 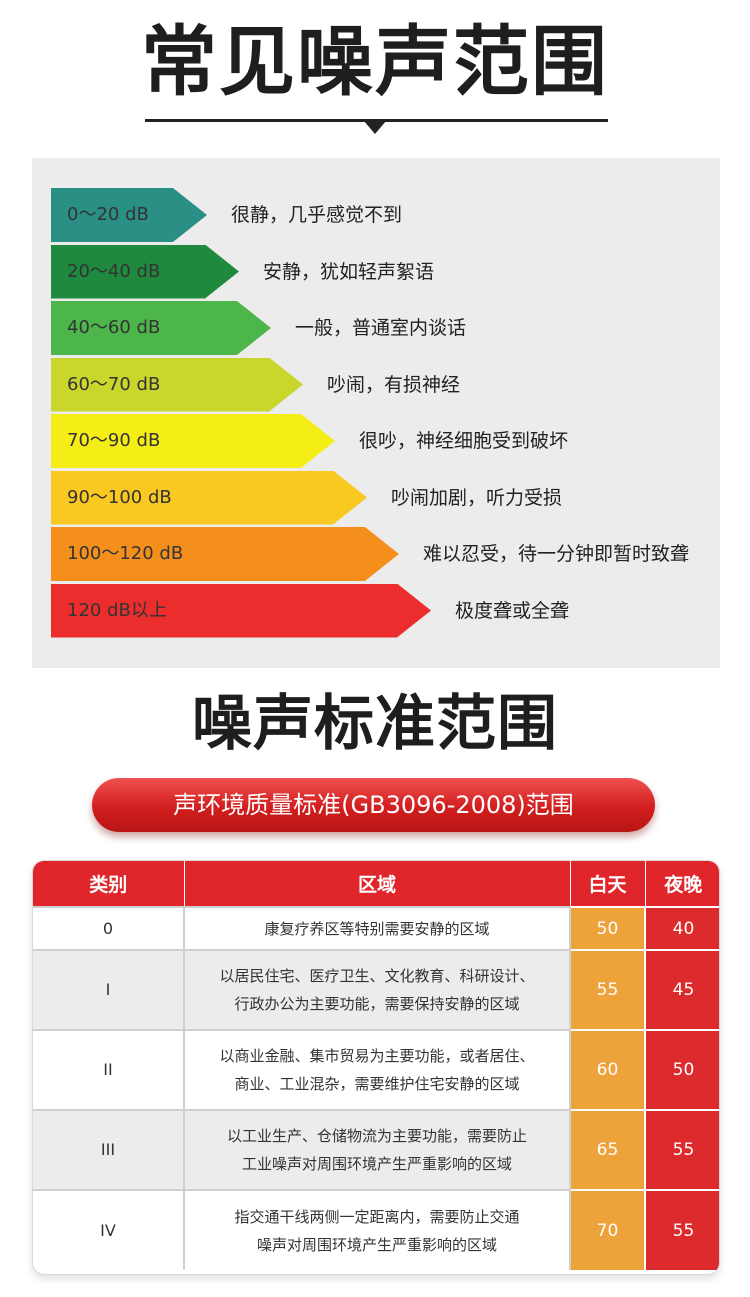 I want to click on noise-level-description: 一般，普通室内谈话, so click(x=381, y=328).